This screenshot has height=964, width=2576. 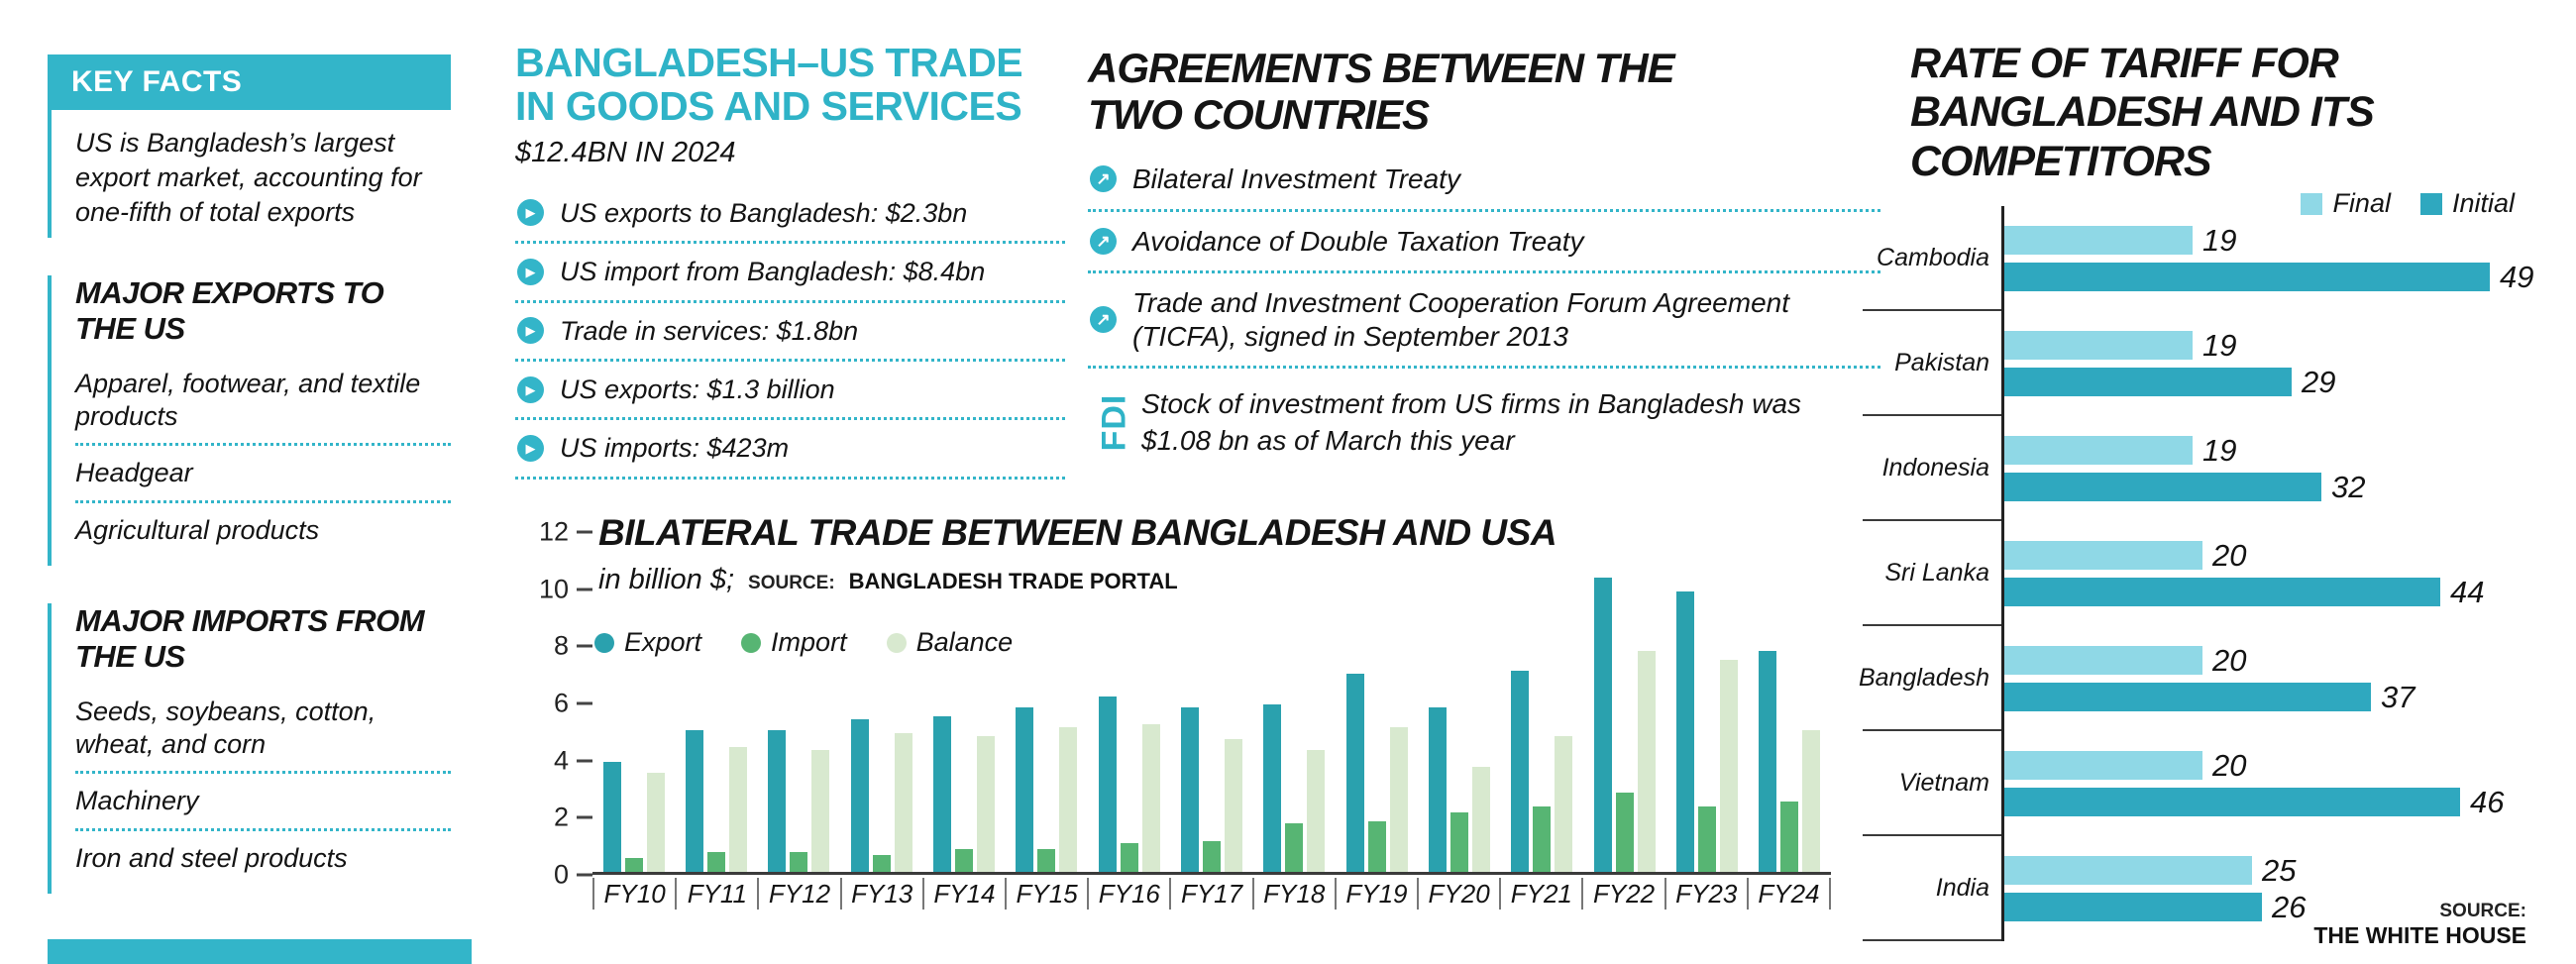 What do you see at coordinates (2103, 555) in the screenshot?
I see `bar-final-sri-lanka` at bounding box center [2103, 555].